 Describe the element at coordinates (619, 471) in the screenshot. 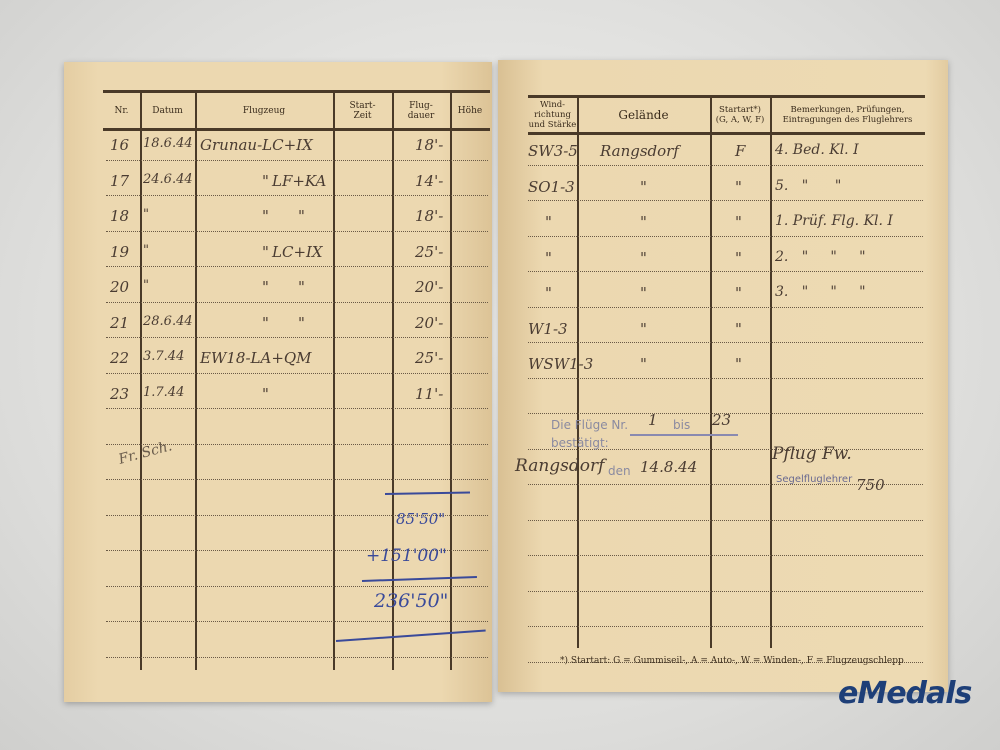

I see `cert-den: den` at that location.